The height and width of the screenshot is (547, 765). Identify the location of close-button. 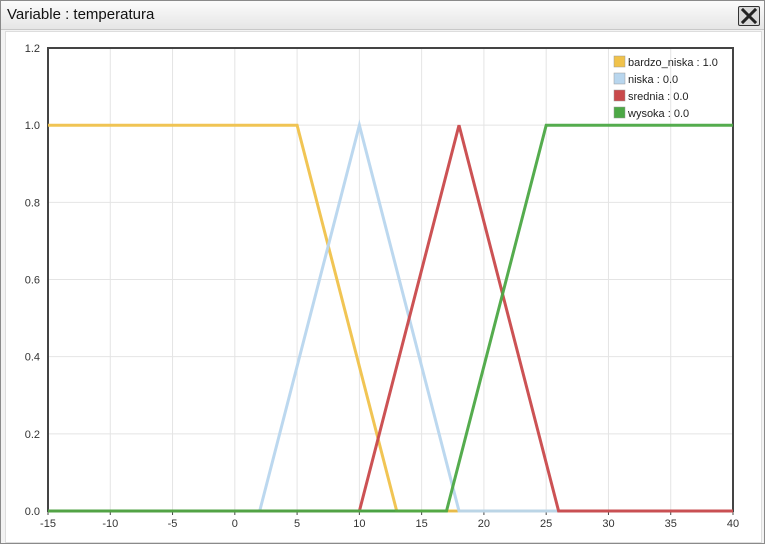
(749, 16).